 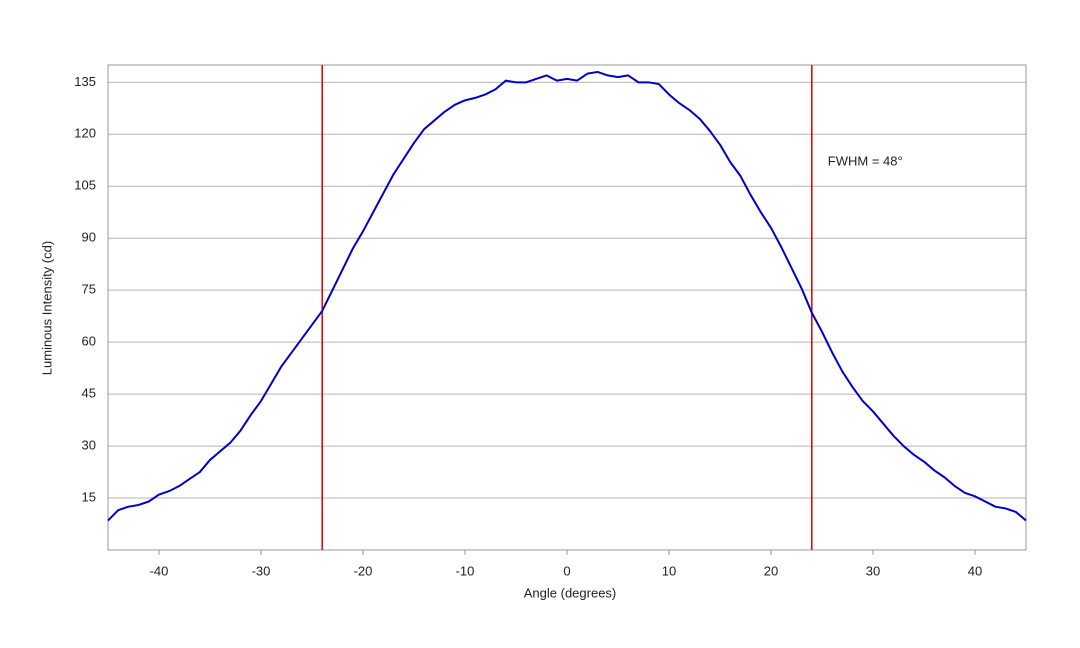 What do you see at coordinates (89, 237) in the screenshot?
I see `y-tick-label: 90` at bounding box center [89, 237].